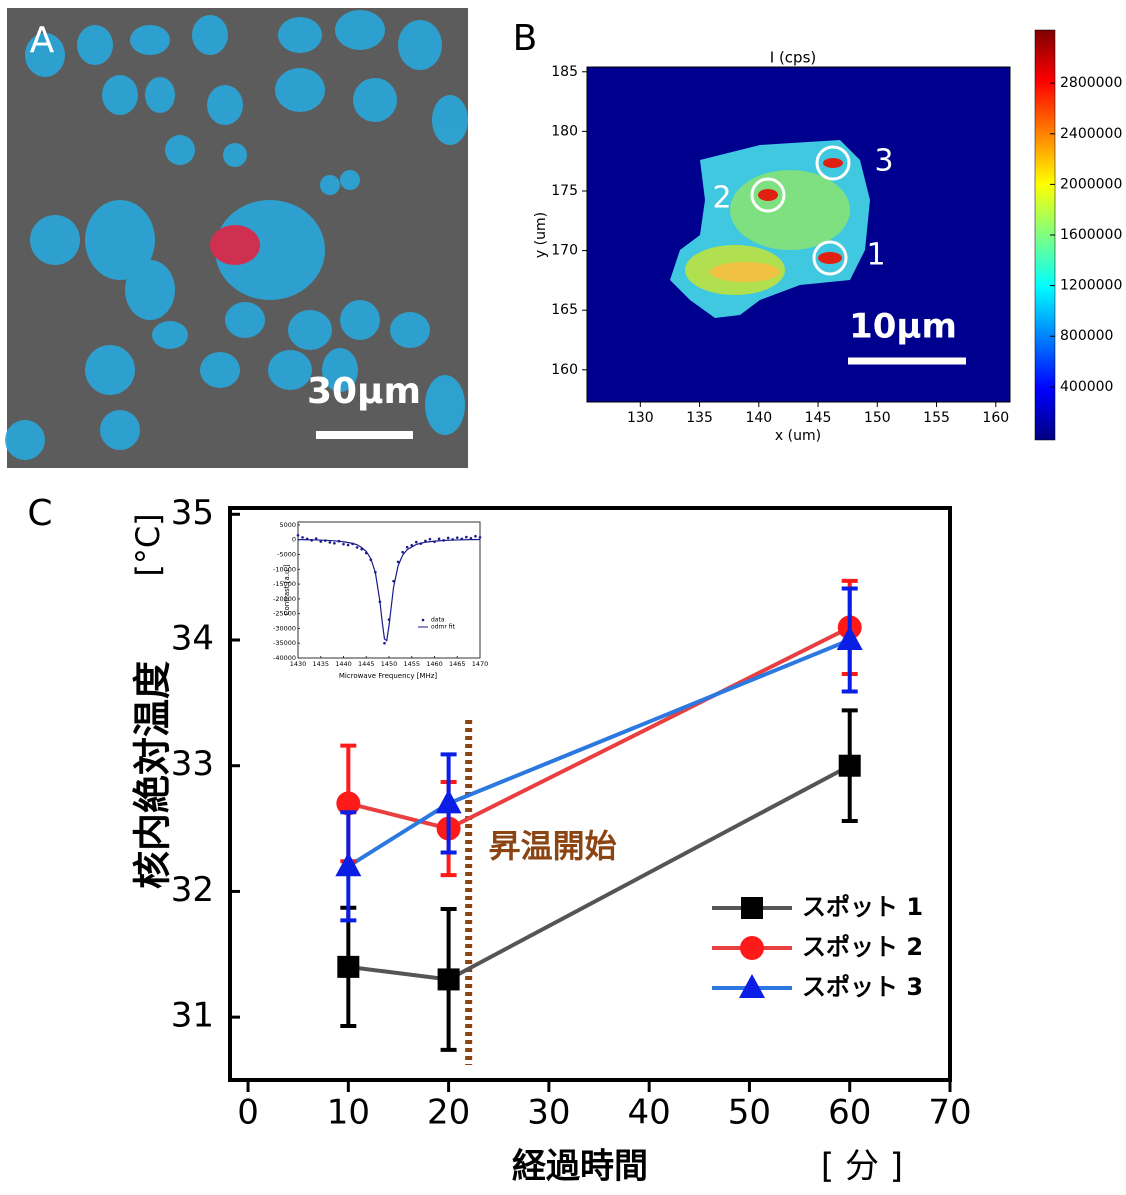 The image size is (1126, 1195). Describe the element at coordinates (389, 664) in the screenshot. I see `inset-x-tick-label: 1450` at that location.